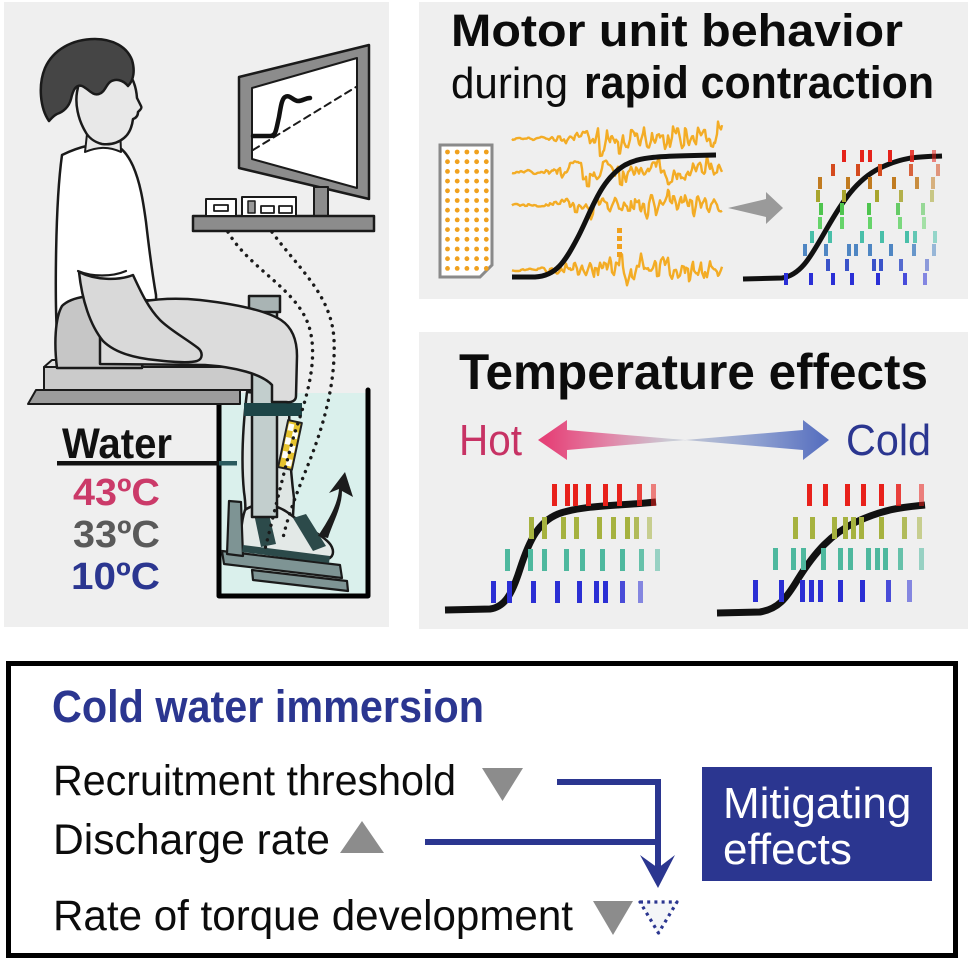  Describe the element at coordinates (490, 440) in the screenshot. I see `svg-text: Hot` at that location.